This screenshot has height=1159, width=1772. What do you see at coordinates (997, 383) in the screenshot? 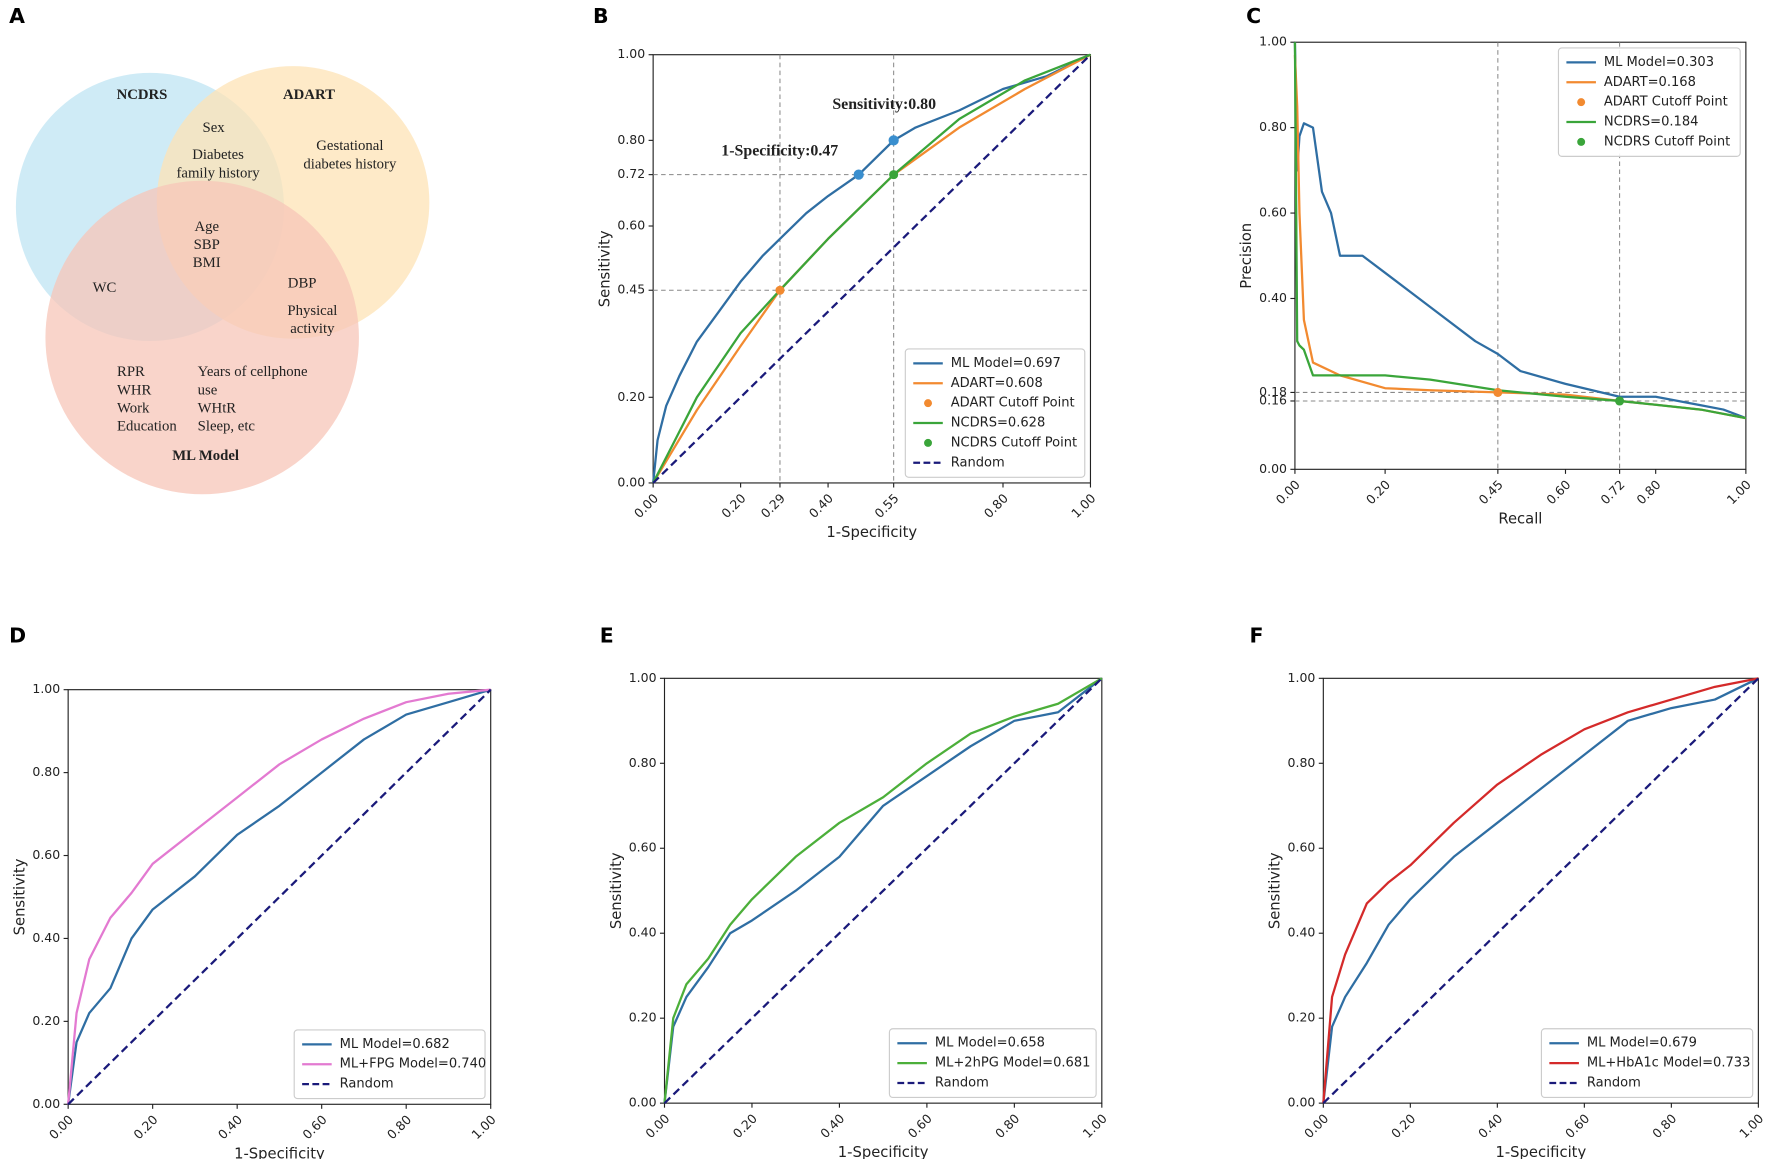
I see `legend-label: ADART=0.608` at bounding box center [997, 383].